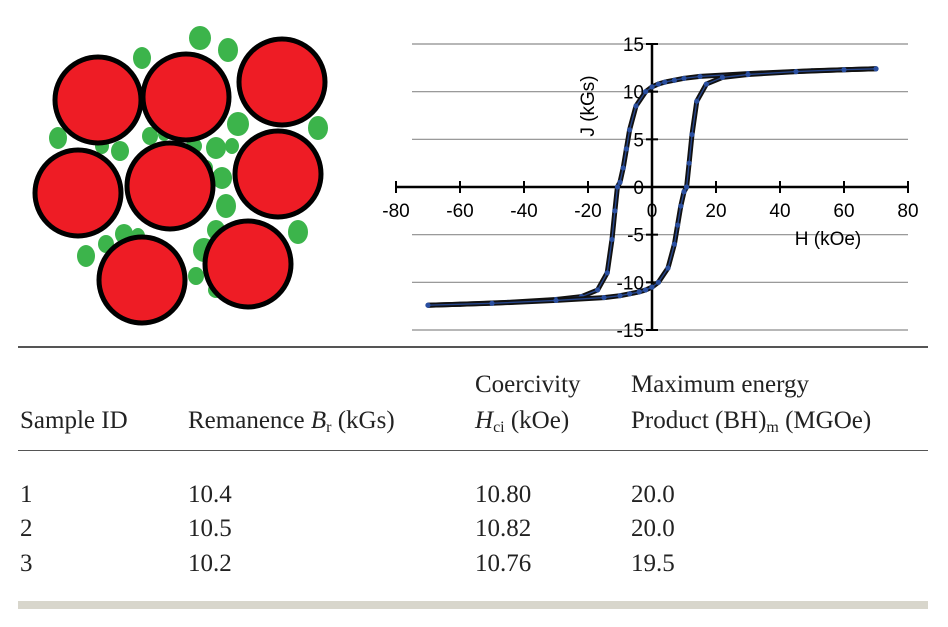 The image size is (948, 627). I want to click on table-cell-remanence: 10.4, so click(210, 494).